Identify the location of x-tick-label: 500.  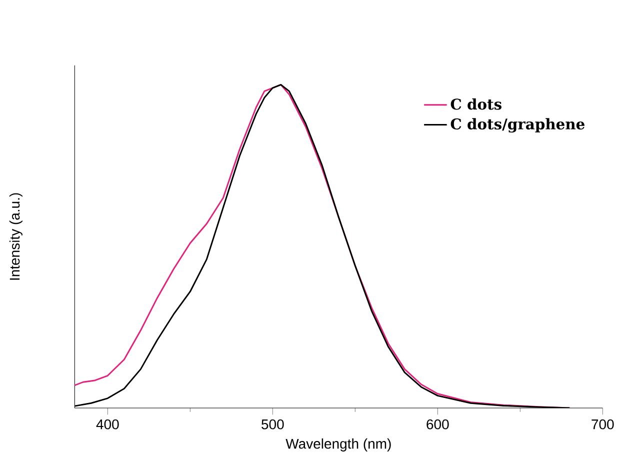
(273, 424).